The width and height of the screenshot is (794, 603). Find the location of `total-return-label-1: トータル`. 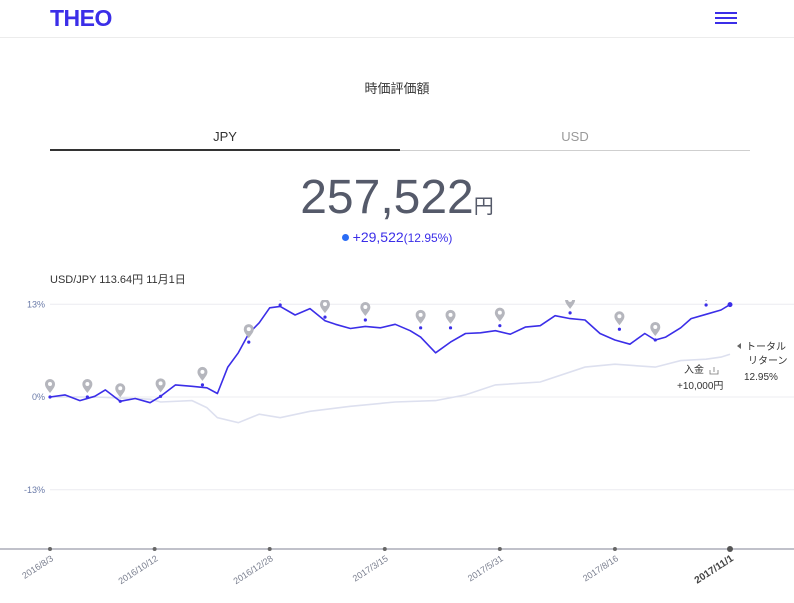

total-return-label-1: トータル is located at coordinates (766, 347).